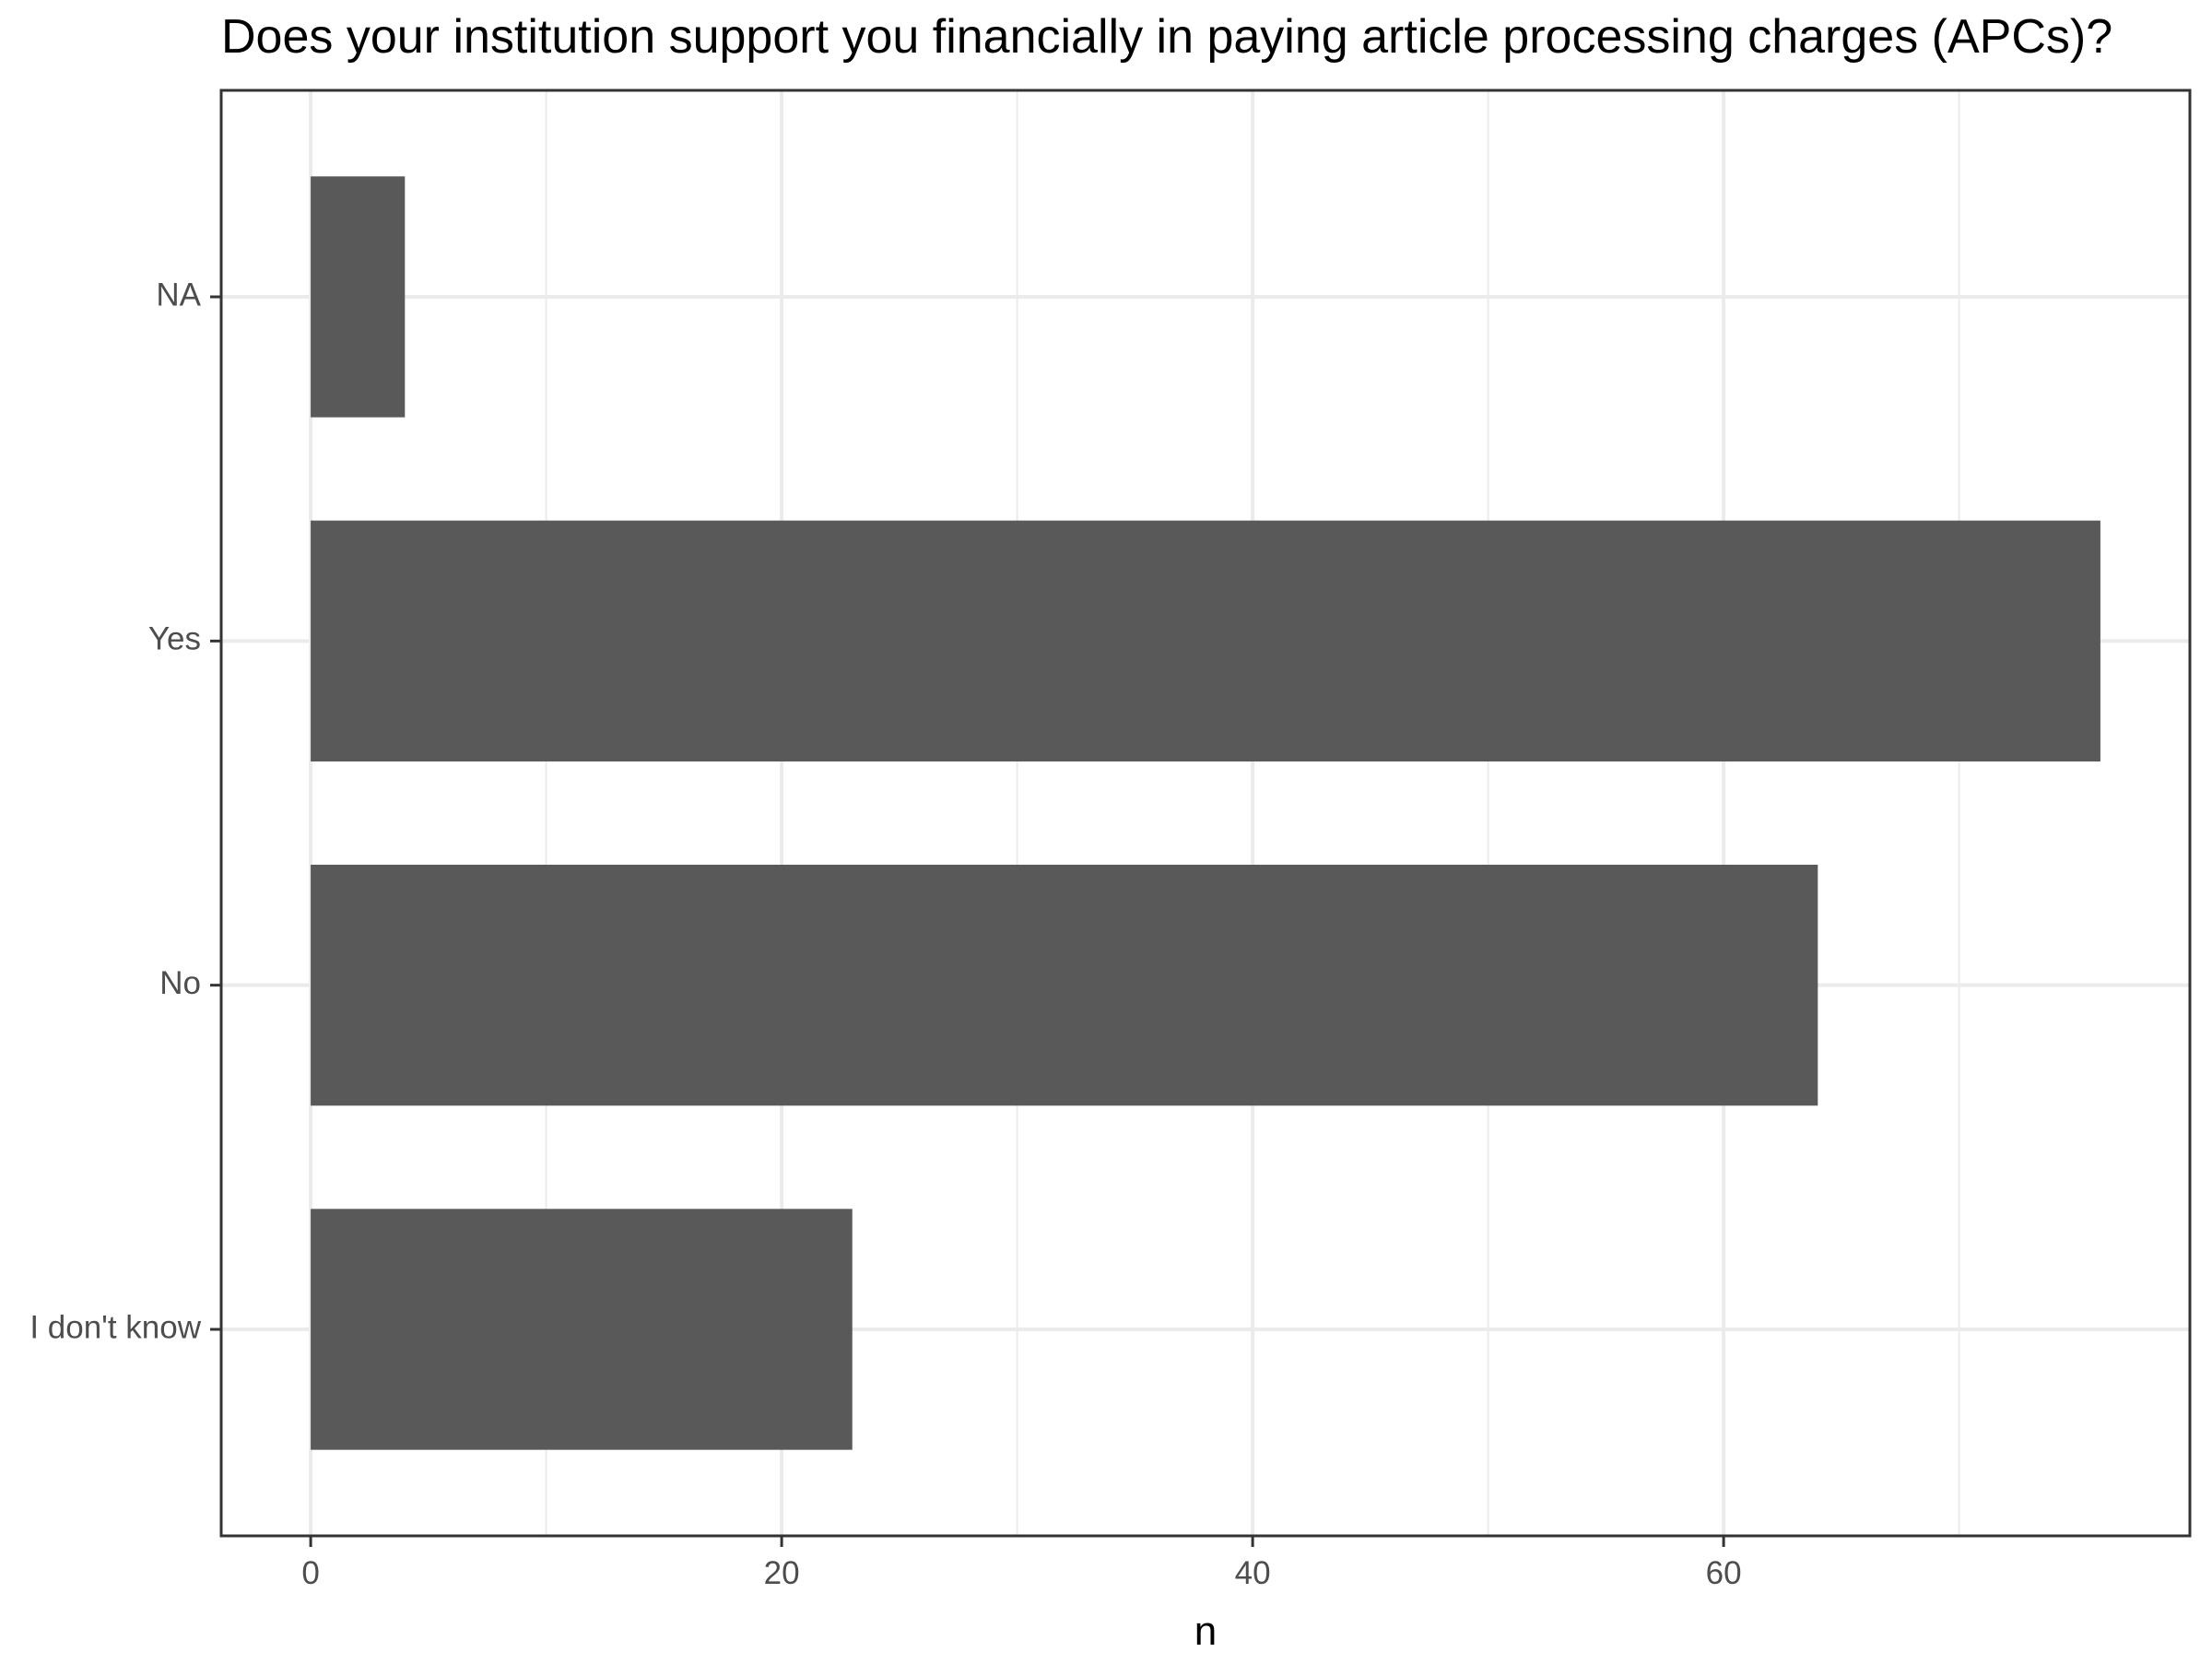 Image resolution: width=2212 pixels, height=1664 pixels. Describe the element at coordinates (1205, 1631) in the screenshot. I see `x-axis-title: n` at that location.